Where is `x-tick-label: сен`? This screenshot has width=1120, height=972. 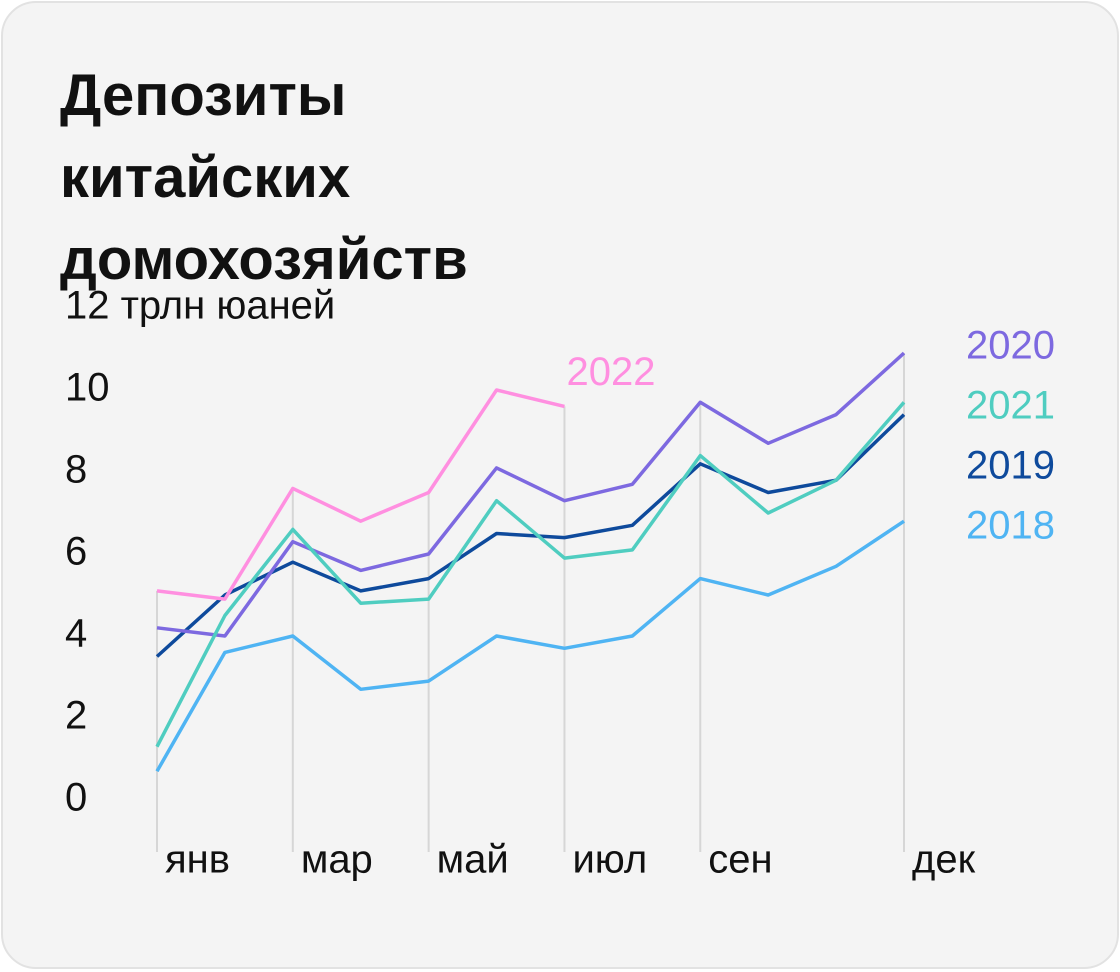
x-tick-label: сен is located at coordinates (740, 860).